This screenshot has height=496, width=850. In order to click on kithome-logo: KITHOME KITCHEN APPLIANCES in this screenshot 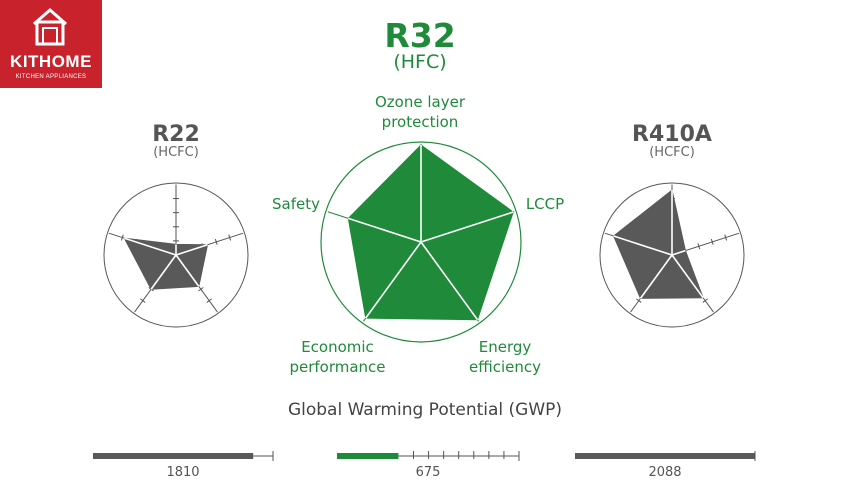, I will do `click(51, 44)`.